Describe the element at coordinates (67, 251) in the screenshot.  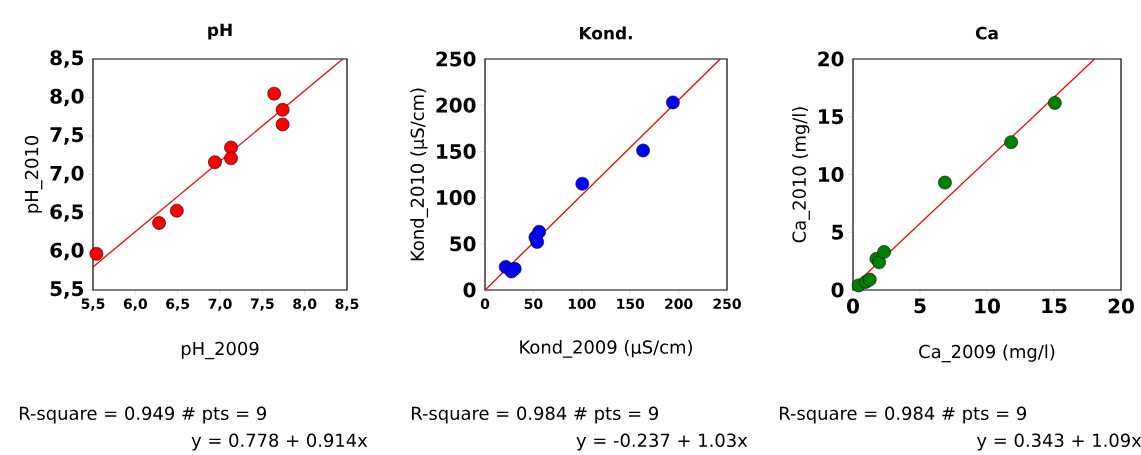
I see `y-tick-label: 6,0` at that location.